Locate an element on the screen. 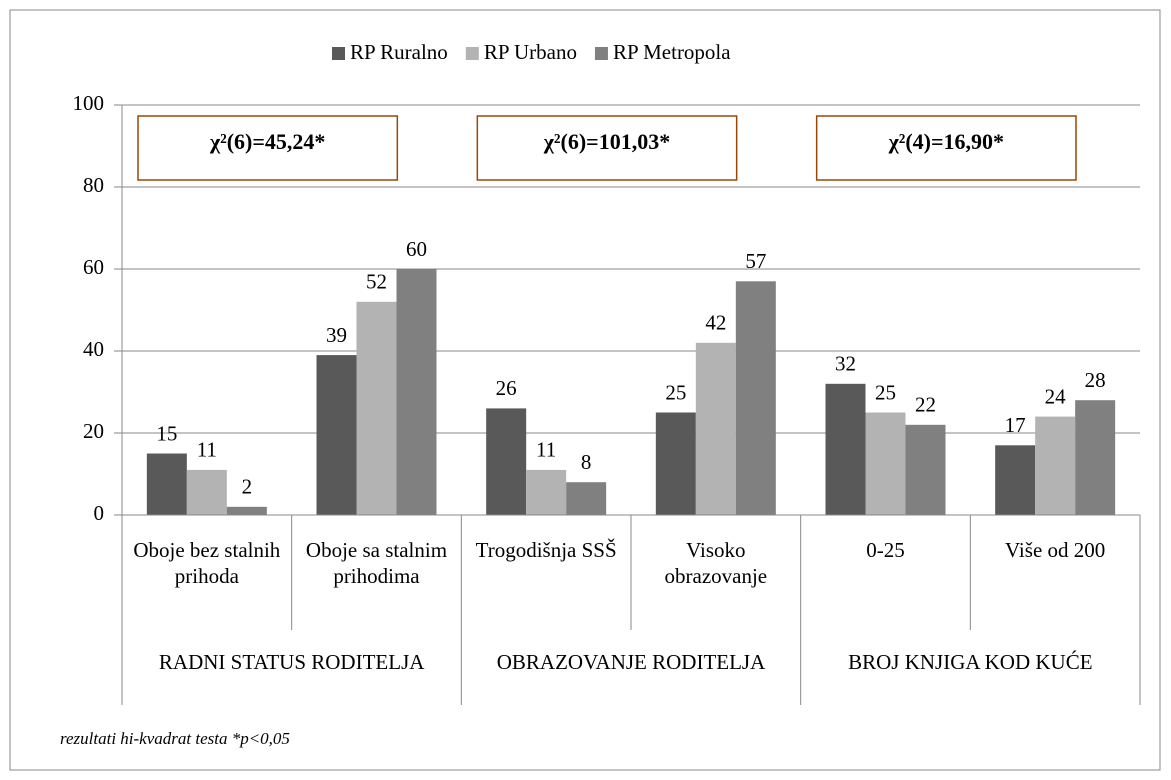 The width and height of the screenshot is (1171, 780). value-label: 32 is located at coordinates (845, 364).